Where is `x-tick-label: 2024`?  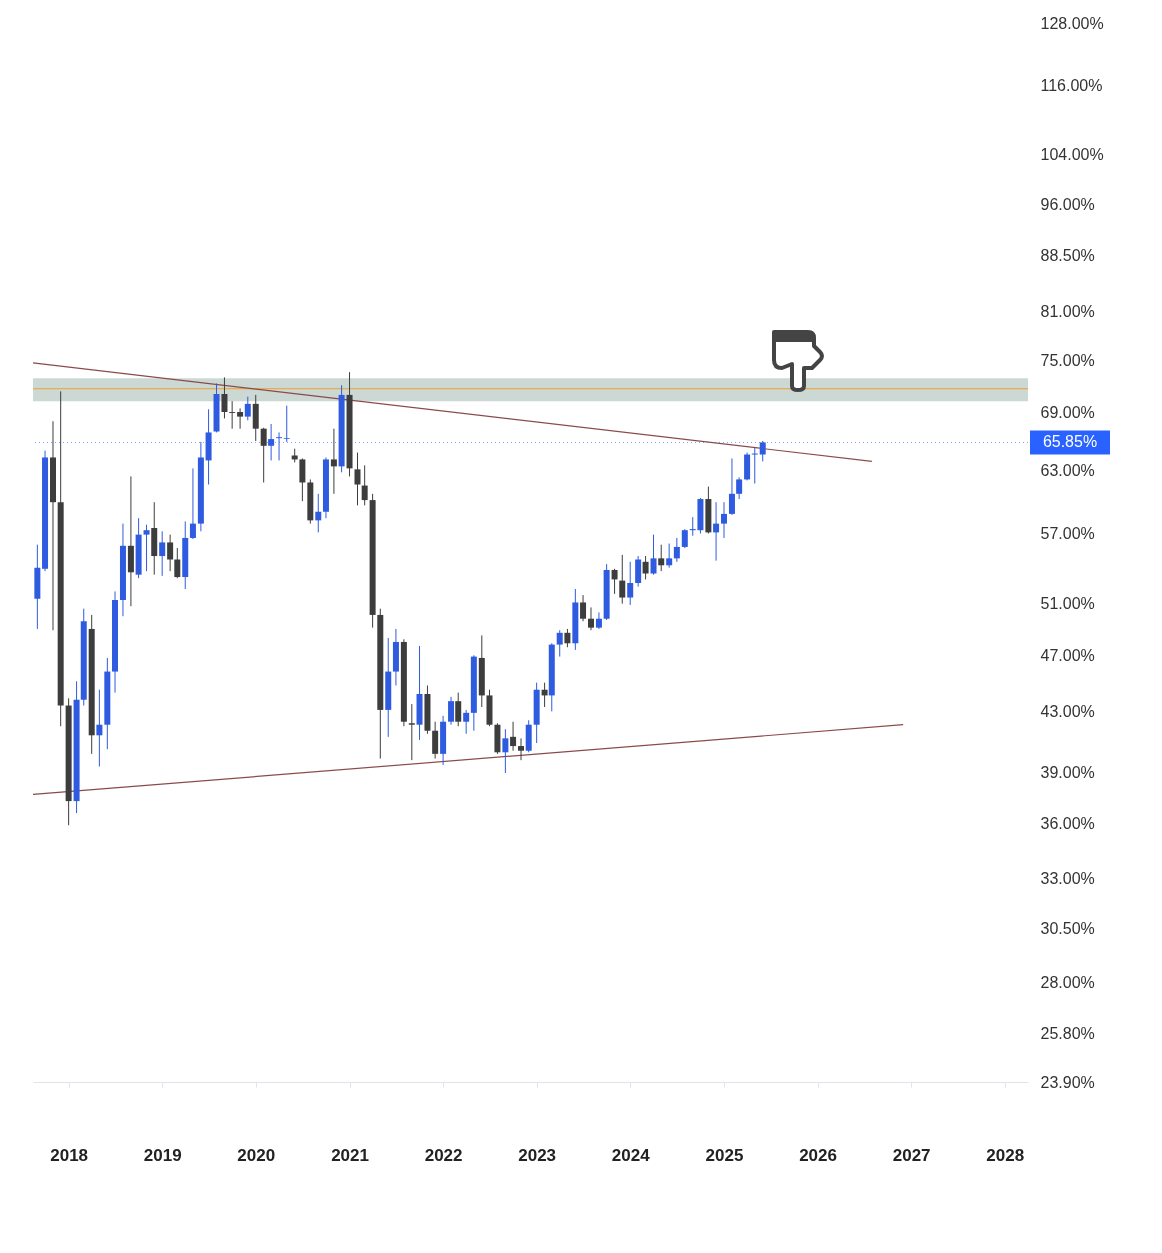
x-tick-label: 2024 is located at coordinates (631, 1155).